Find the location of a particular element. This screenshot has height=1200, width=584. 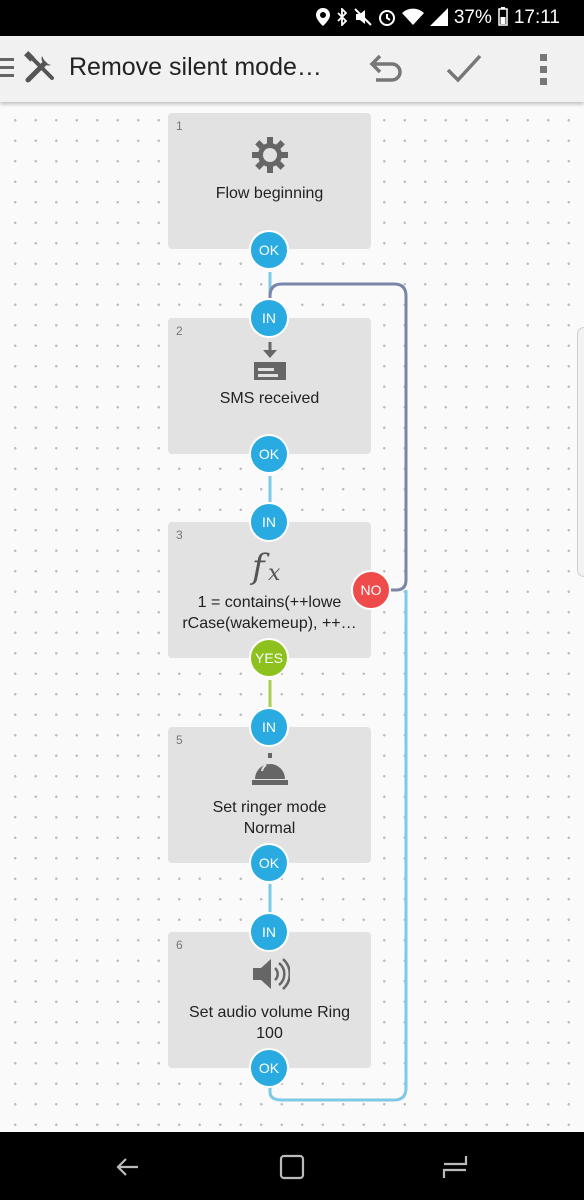

svg-text: x is located at coordinates (274, 573).